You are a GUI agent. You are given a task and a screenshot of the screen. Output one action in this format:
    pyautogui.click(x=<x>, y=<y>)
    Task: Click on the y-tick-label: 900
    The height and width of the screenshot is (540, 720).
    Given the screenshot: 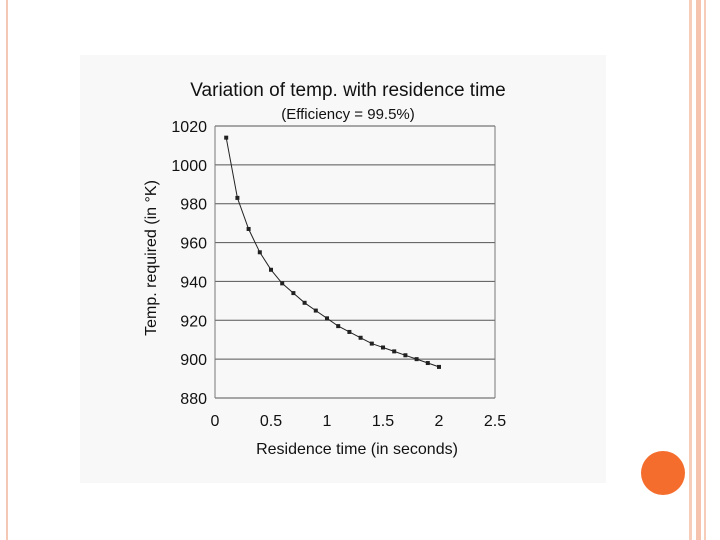 What is the action you would take?
    pyautogui.click(x=193, y=360)
    